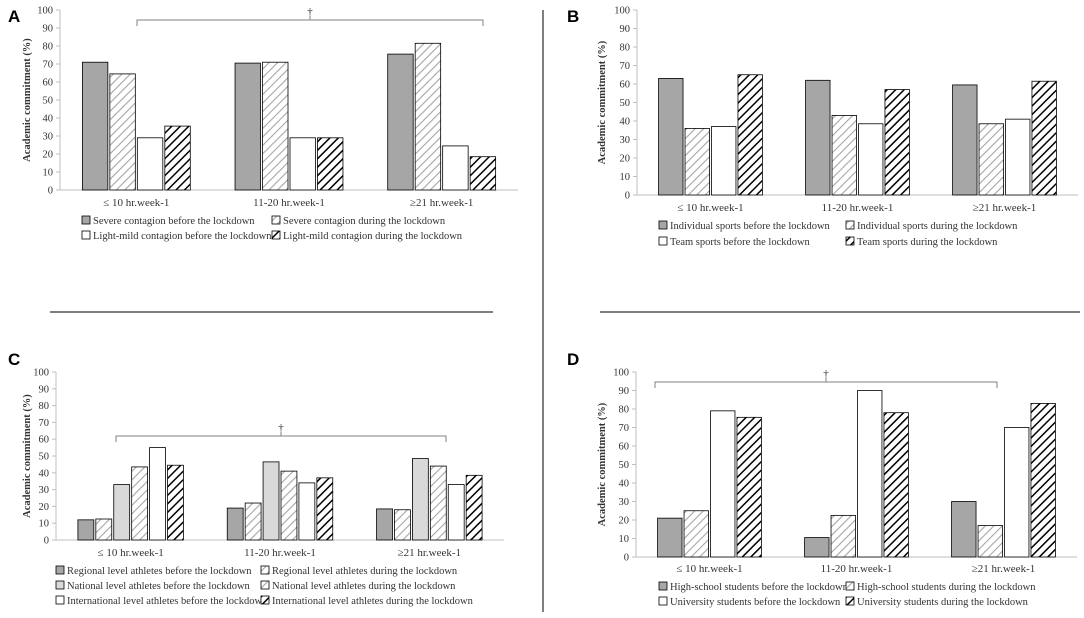 The image size is (1084, 618). Describe the element at coordinates (927, 242) in the screenshot. I see `legend-label: Team sports during the lockdown` at that location.